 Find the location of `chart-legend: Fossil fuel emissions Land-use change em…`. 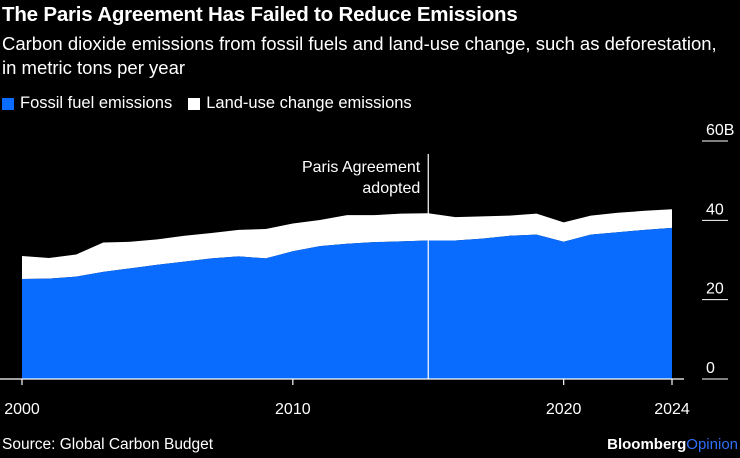

chart-legend: Fossil fuel emissions Land-use change em… is located at coordinates (215, 103).